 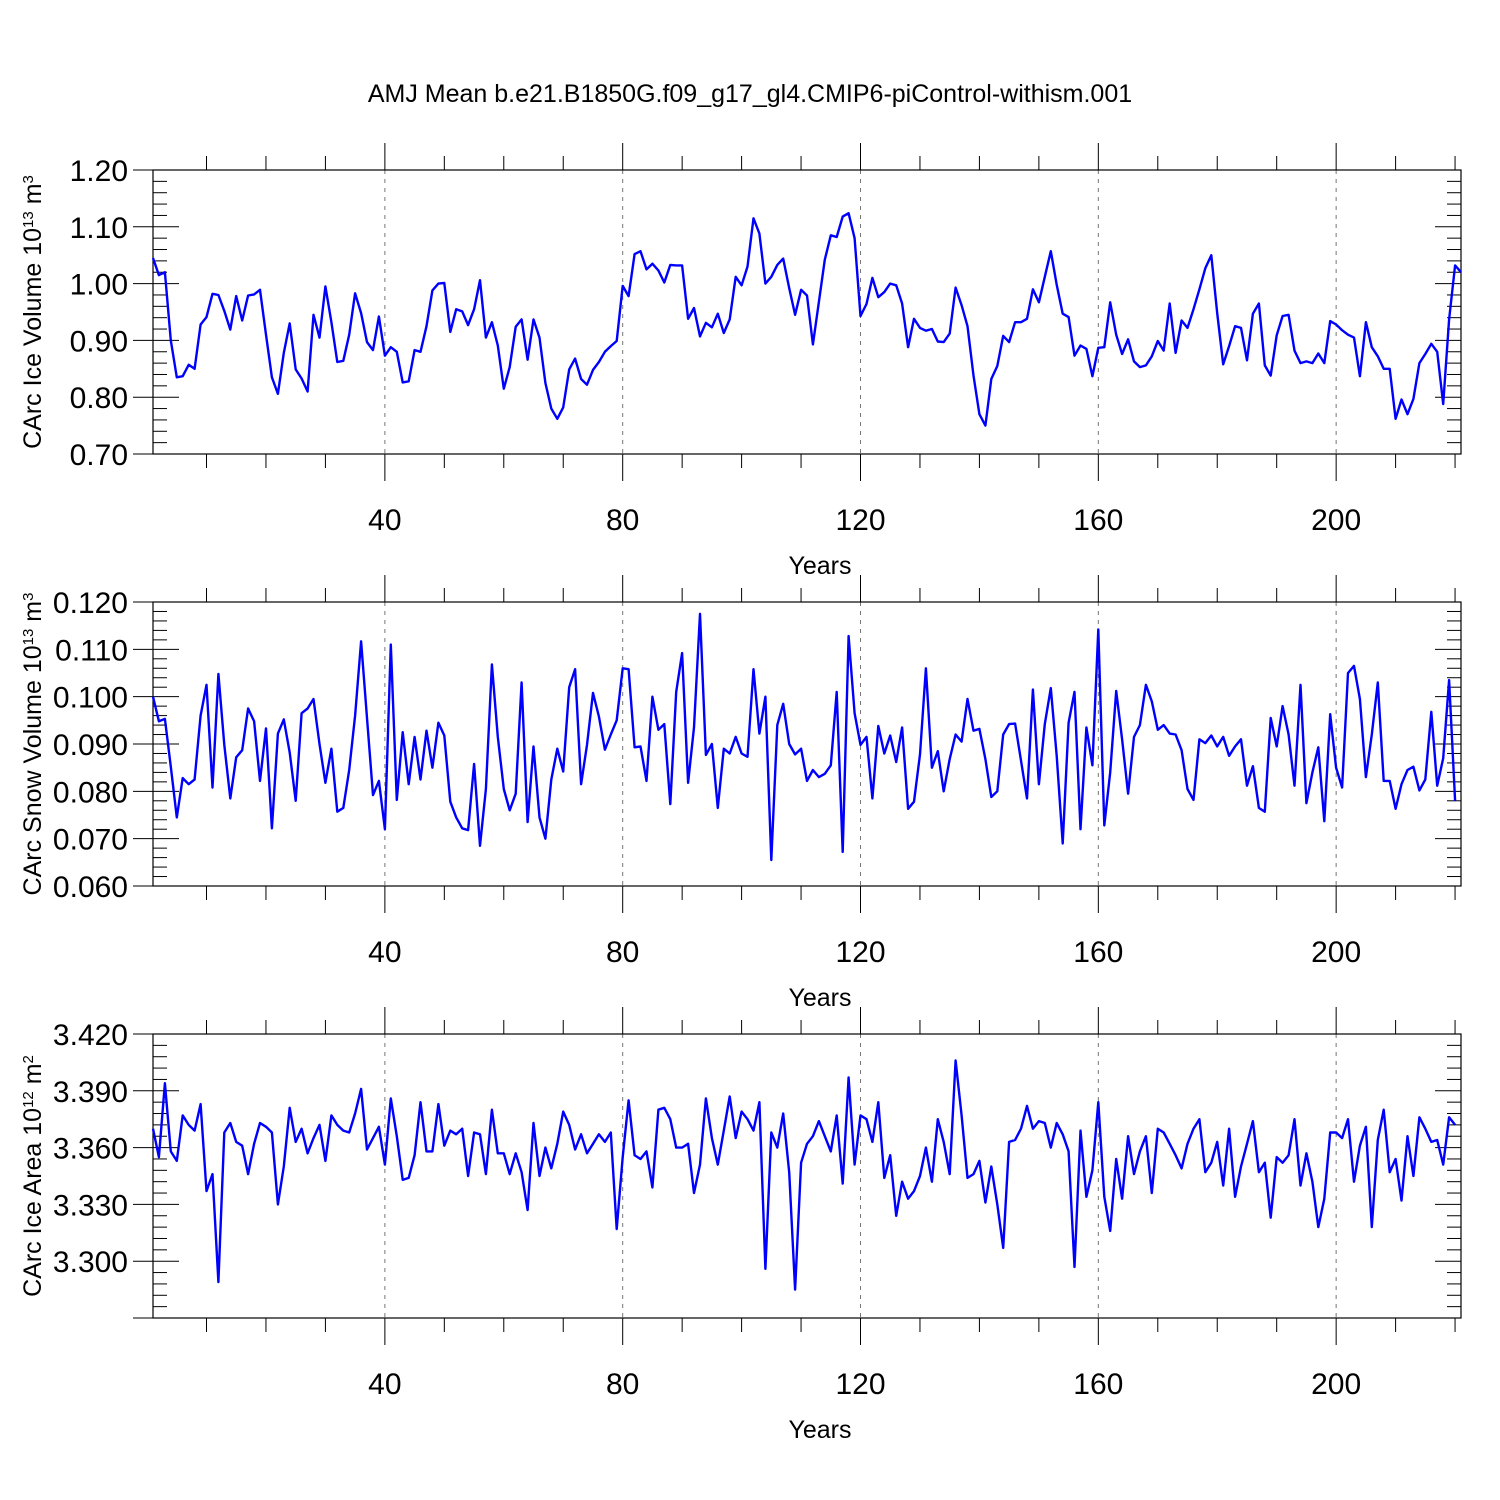 What do you see at coordinates (90, 698) in the screenshot?
I see `y-tick-label: 0.100` at bounding box center [90, 698].